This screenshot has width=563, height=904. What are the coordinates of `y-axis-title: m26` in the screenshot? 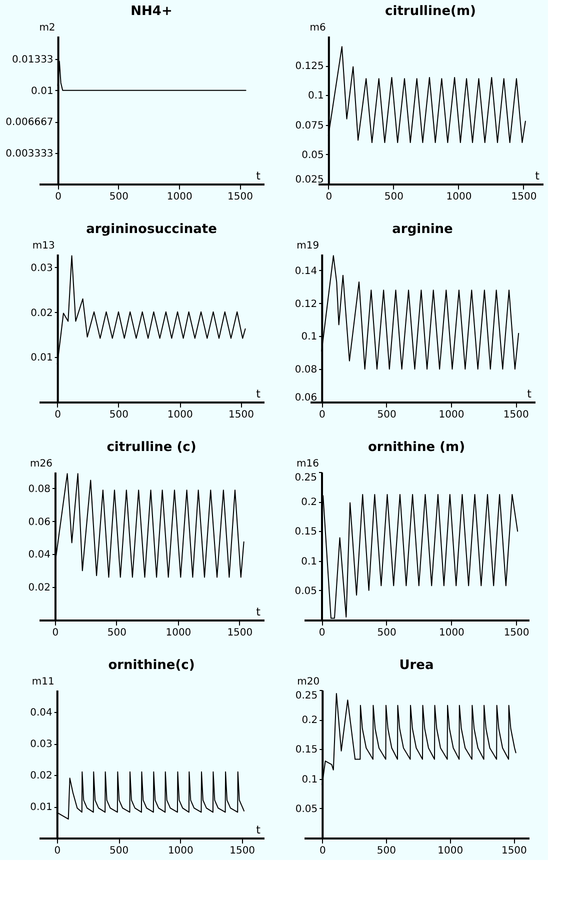 It's located at (41, 464).